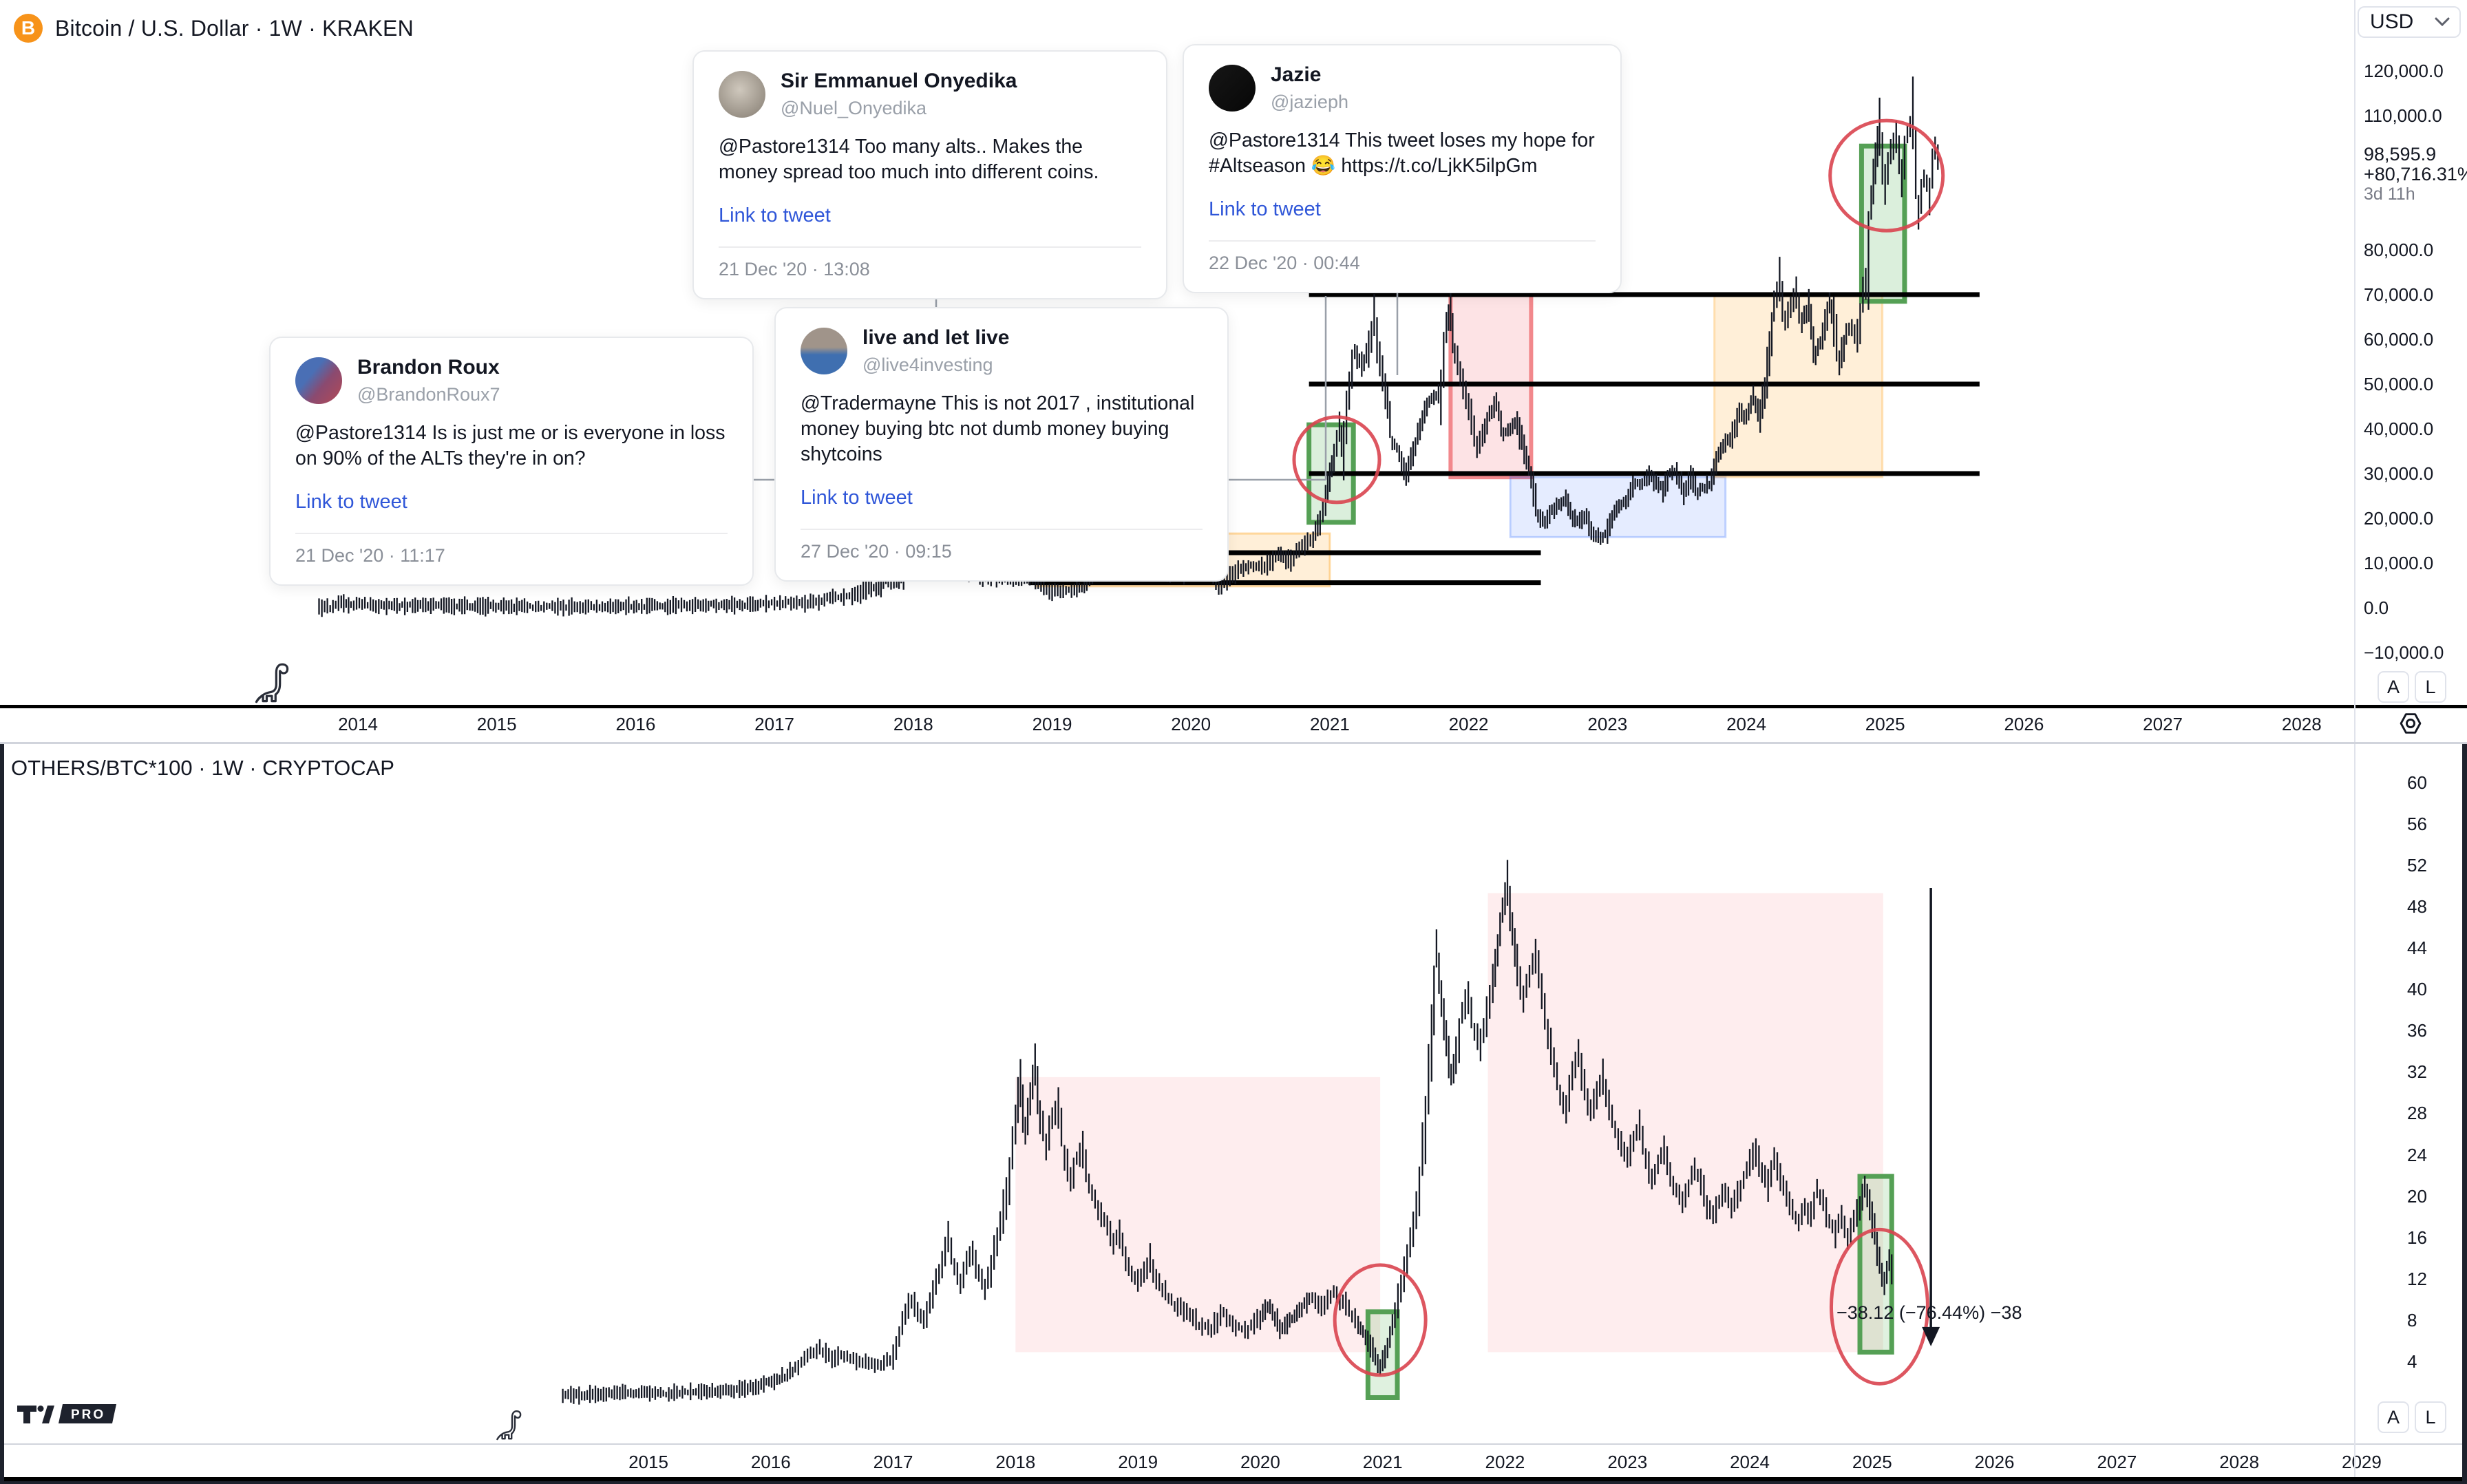 The height and width of the screenshot is (1484, 2467). Describe the element at coordinates (930, 94) in the screenshot. I see `tweet-header: Sir Emmanuel Onyedika @Nuel_Onyedika` at that location.